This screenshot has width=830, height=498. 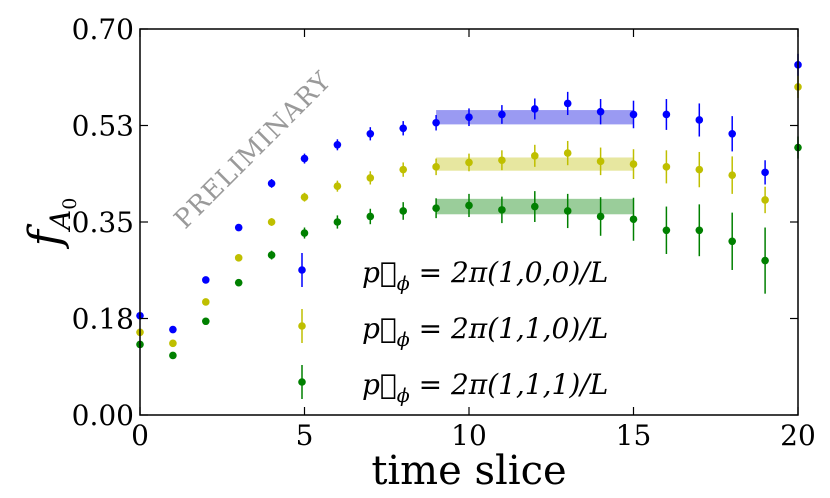 What do you see at coordinates (469, 435) in the screenshot?
I see `x-tick-label: 10` at bounding box center [469, 435].